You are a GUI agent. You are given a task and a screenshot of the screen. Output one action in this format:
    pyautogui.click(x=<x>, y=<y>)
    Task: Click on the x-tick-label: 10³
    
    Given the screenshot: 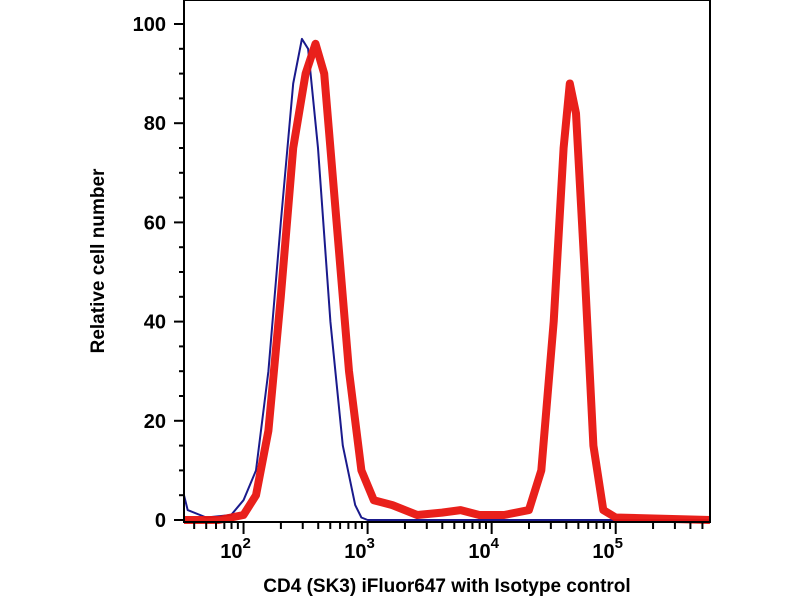 What is the action you would take?
    pyautogui.click(x=359, y=549)
    